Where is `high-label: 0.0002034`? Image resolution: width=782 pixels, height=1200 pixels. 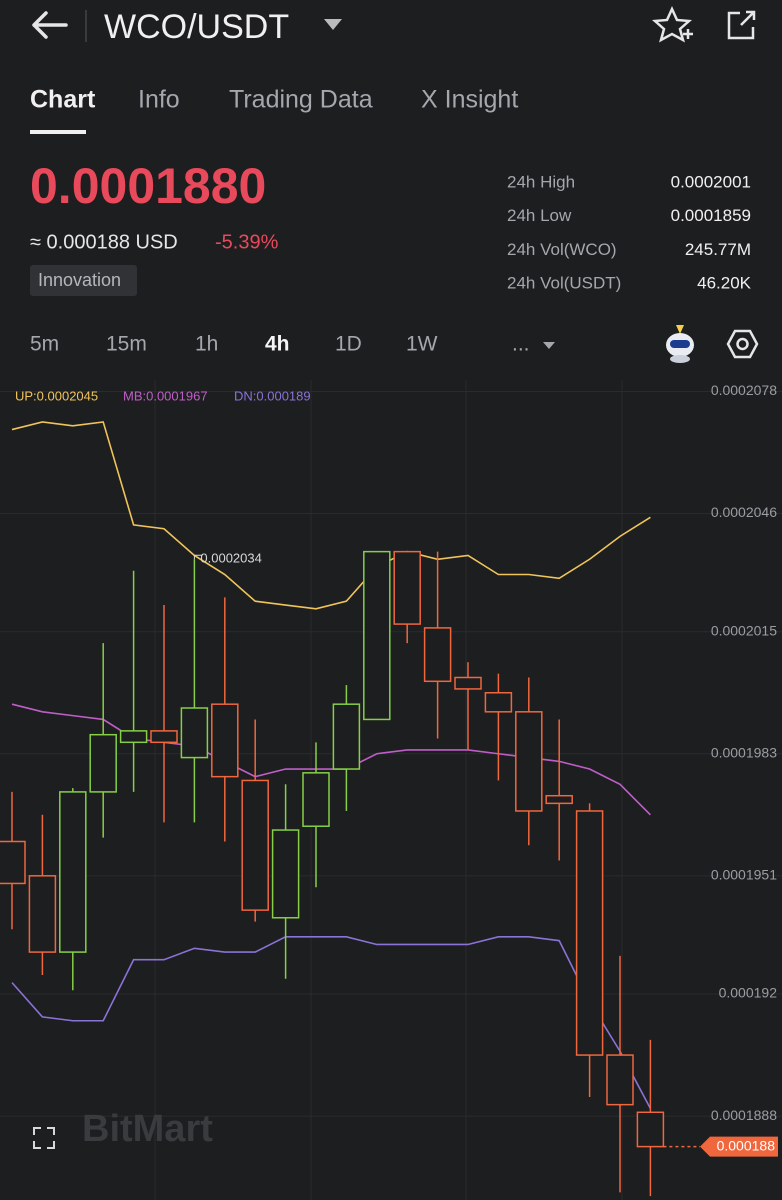
high-label: 0.0002034 is located at coordinates (230, 558).